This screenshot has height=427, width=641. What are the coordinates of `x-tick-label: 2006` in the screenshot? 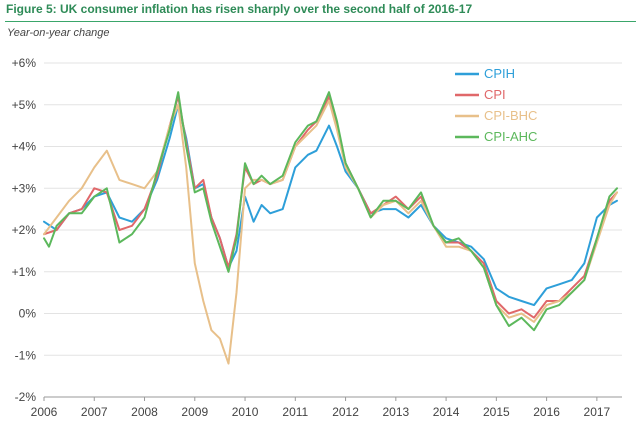 It's located at (44, 412).